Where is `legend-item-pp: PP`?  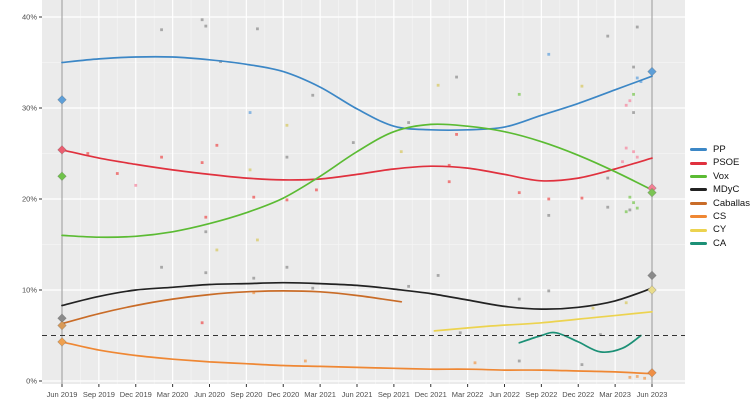
legend-item-pp: PP is located at coordinates (720, 149).